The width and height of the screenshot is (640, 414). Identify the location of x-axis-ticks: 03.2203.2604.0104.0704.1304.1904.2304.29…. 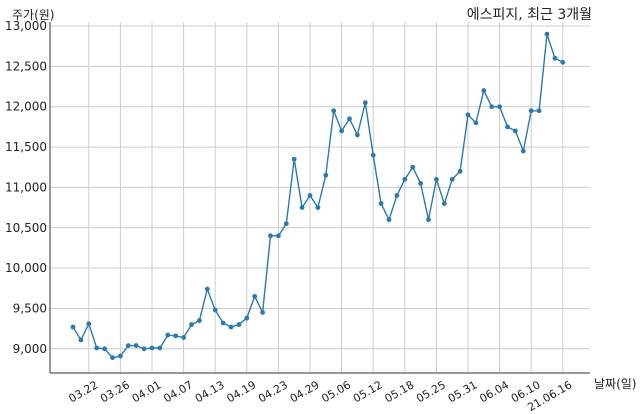
(321, 396).